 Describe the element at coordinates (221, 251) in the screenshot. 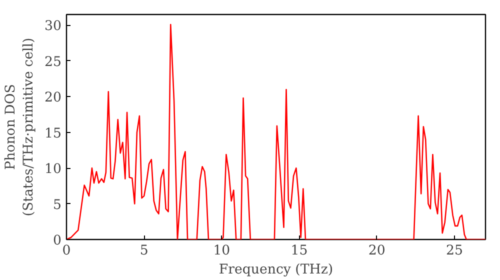

I see `x-tick-label: 10` at that location.